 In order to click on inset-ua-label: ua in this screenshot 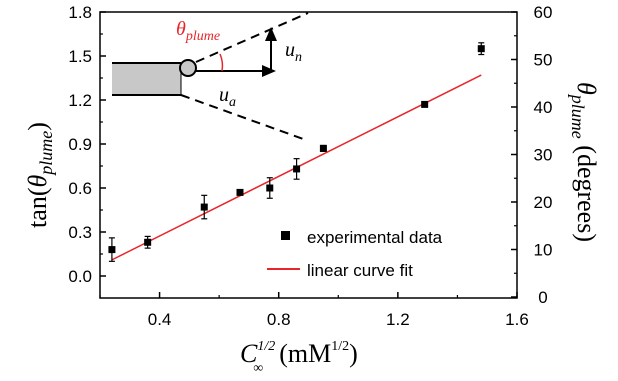, I will do `click(227, 97)`.